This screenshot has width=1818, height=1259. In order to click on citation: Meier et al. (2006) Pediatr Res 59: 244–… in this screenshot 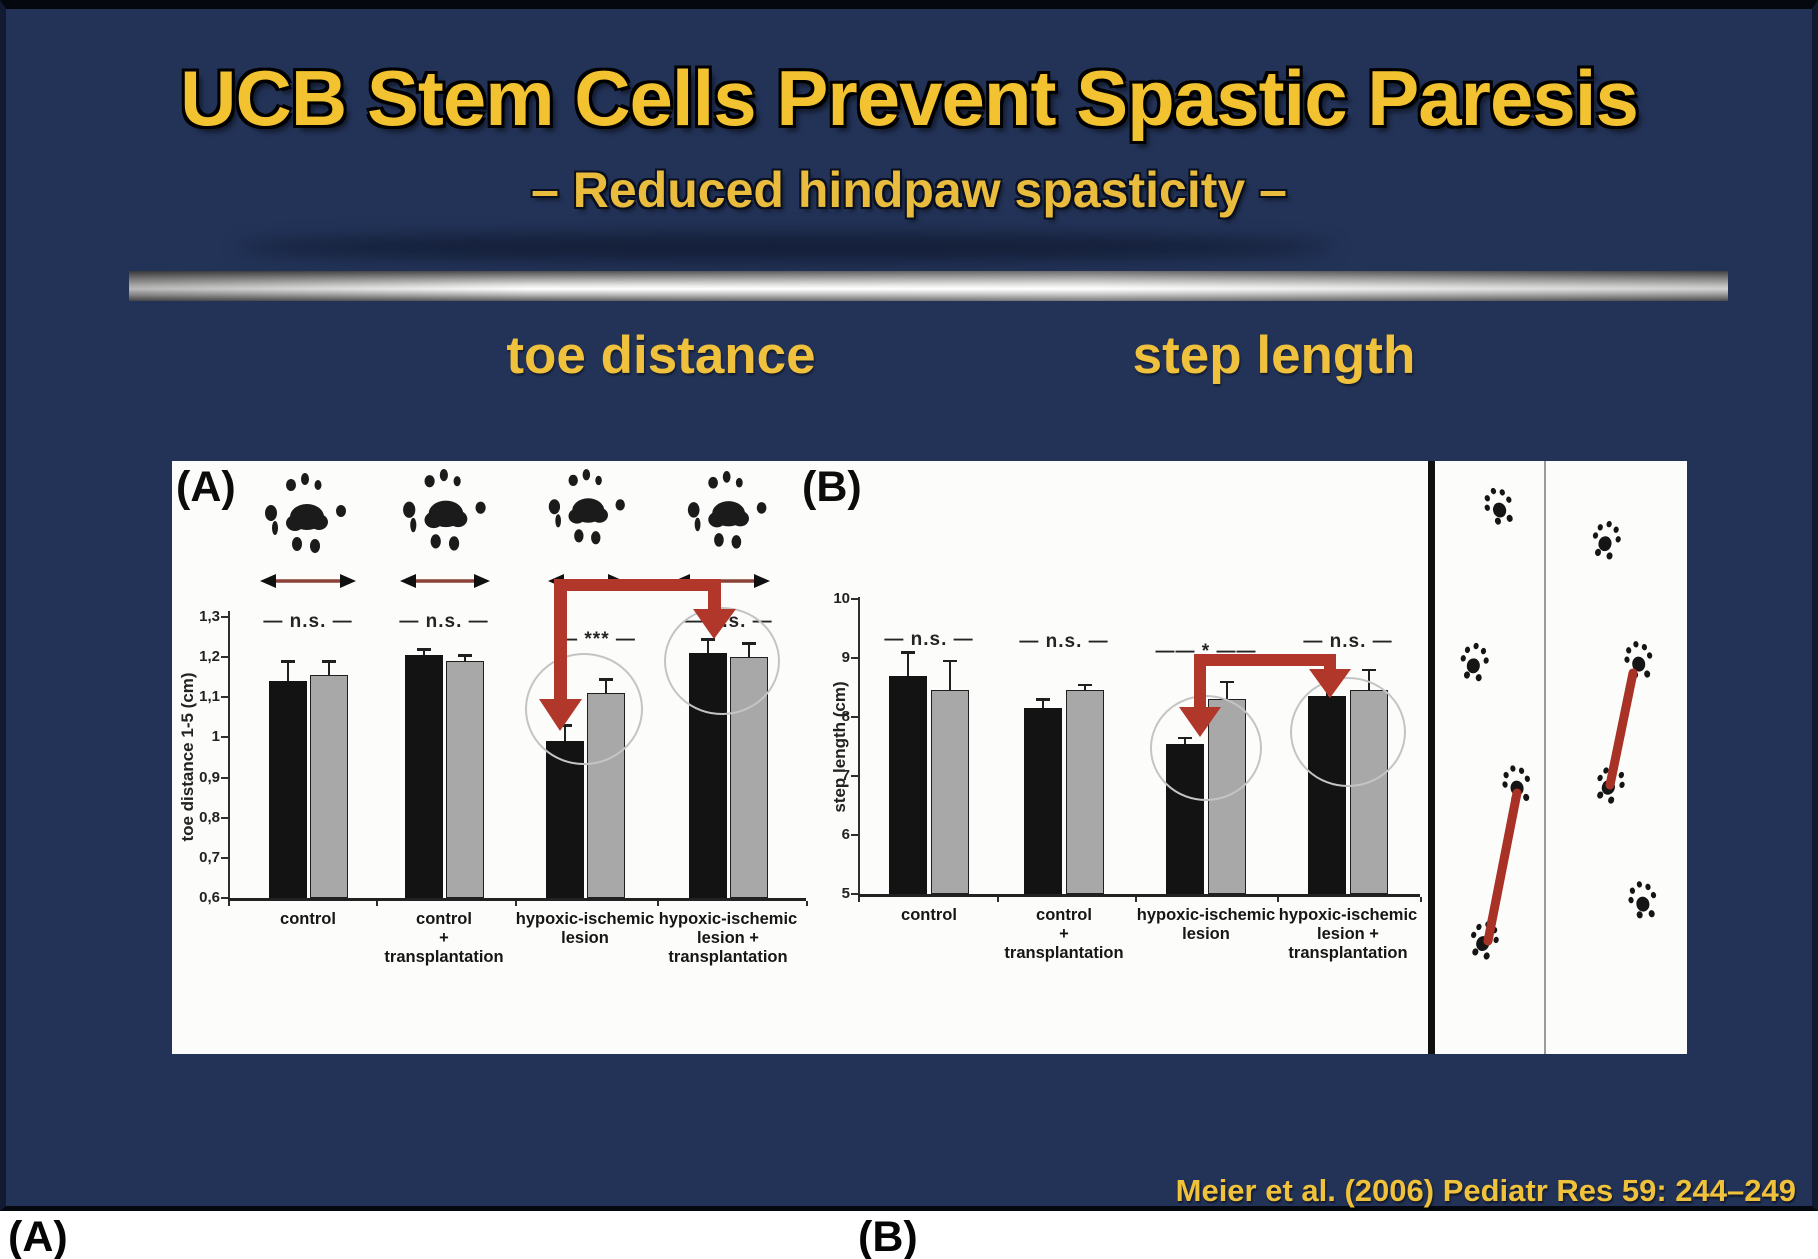, I will do `click(1485, 1190)`.